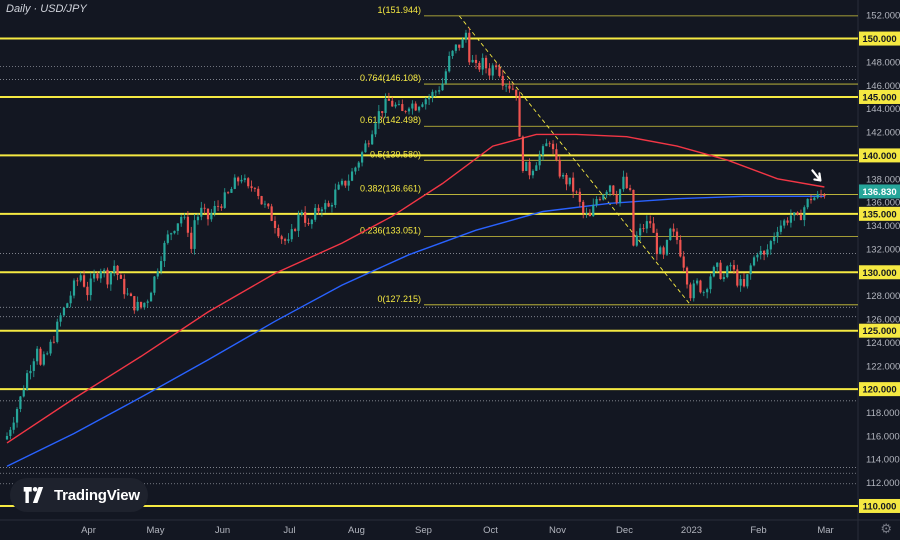  What do you see at coordinates (624, 530) in the screenshot?
I see `x-tick-label: Dec` at bounding box center [624, 530].